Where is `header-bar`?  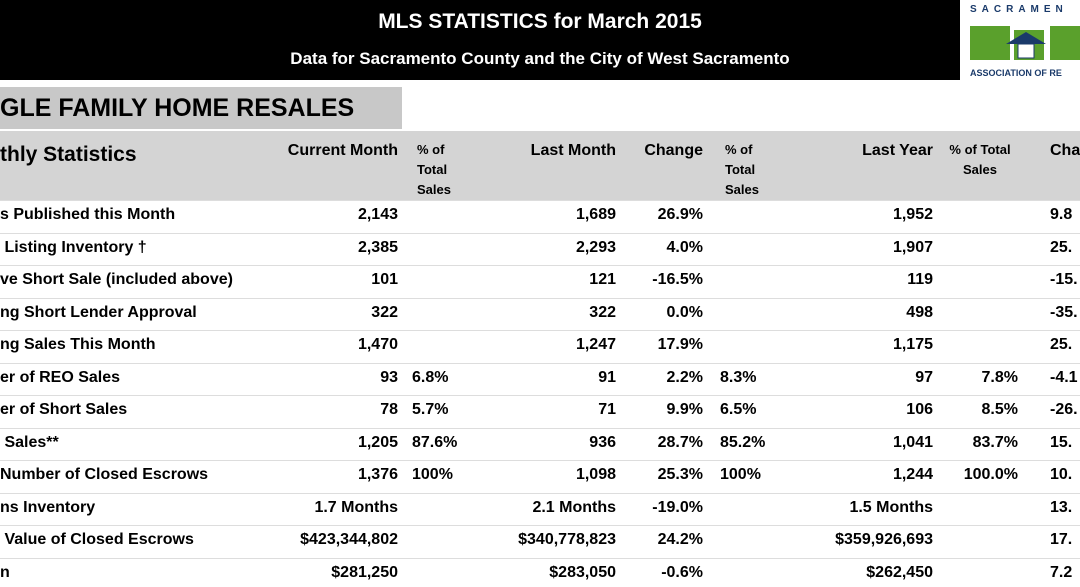 header-bar is located at coordinates (480, 40).